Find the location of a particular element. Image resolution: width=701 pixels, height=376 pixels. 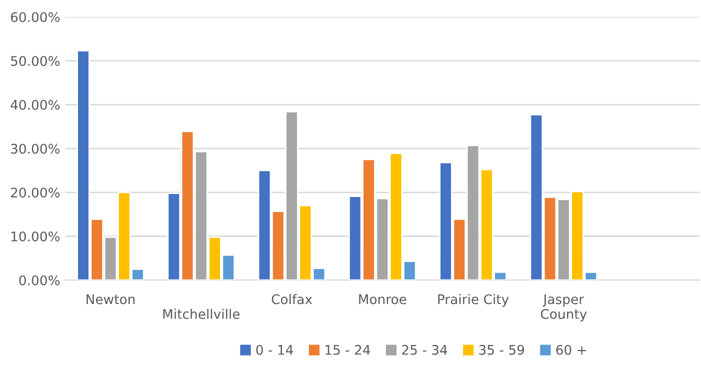

x-tick-label: Jasper County is located at coordinates (563, 308).